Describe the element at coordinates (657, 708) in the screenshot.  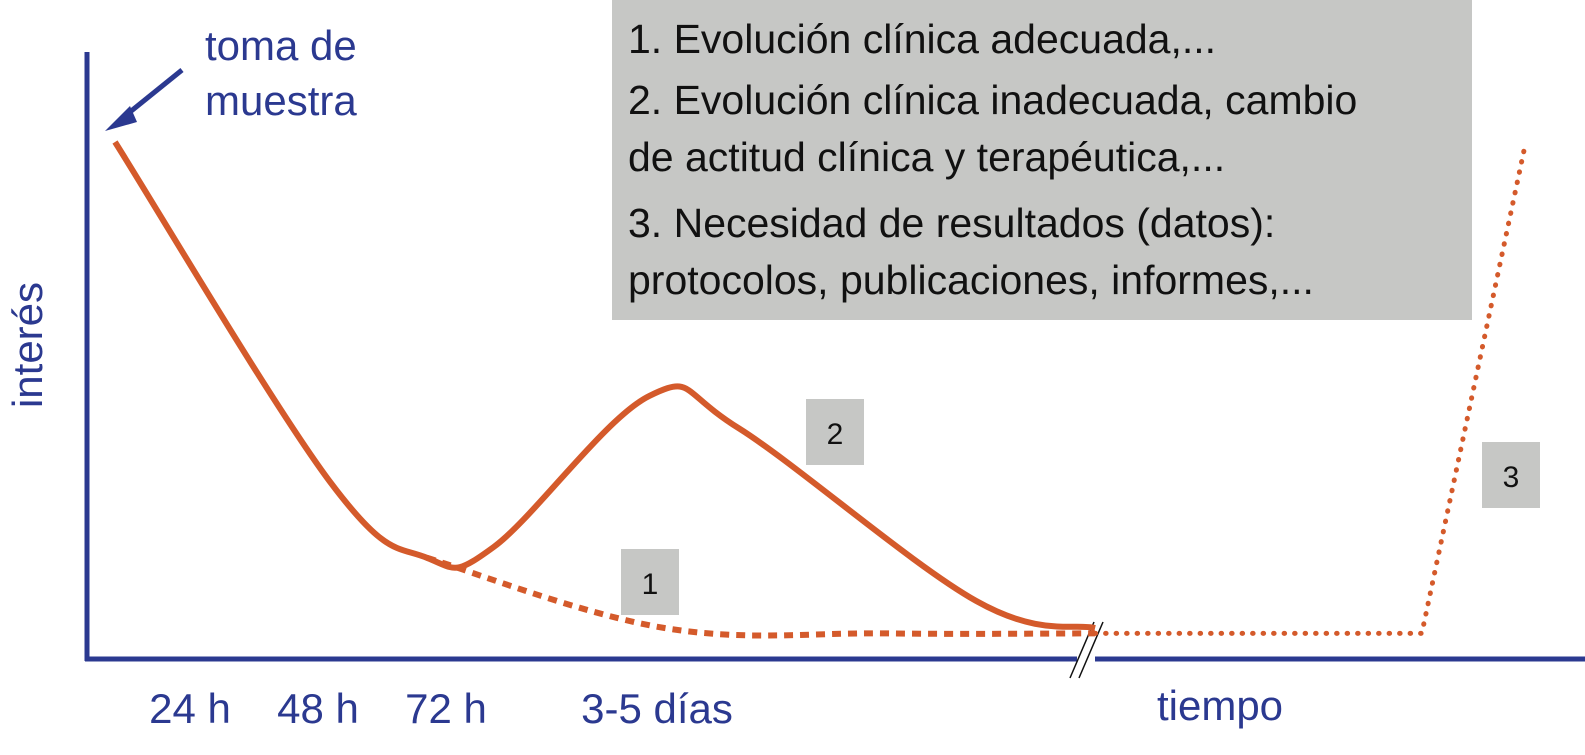
I see `x-tick-label-3-5-dias: 3-5 días` at that location.